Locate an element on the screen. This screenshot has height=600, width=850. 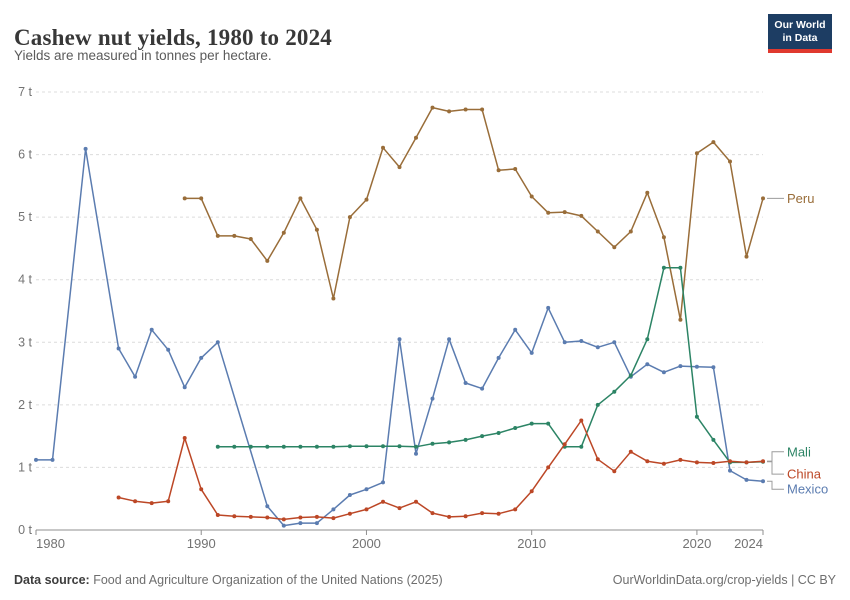
owid-logo: Our World in Data is located at coordinates (800, 33).